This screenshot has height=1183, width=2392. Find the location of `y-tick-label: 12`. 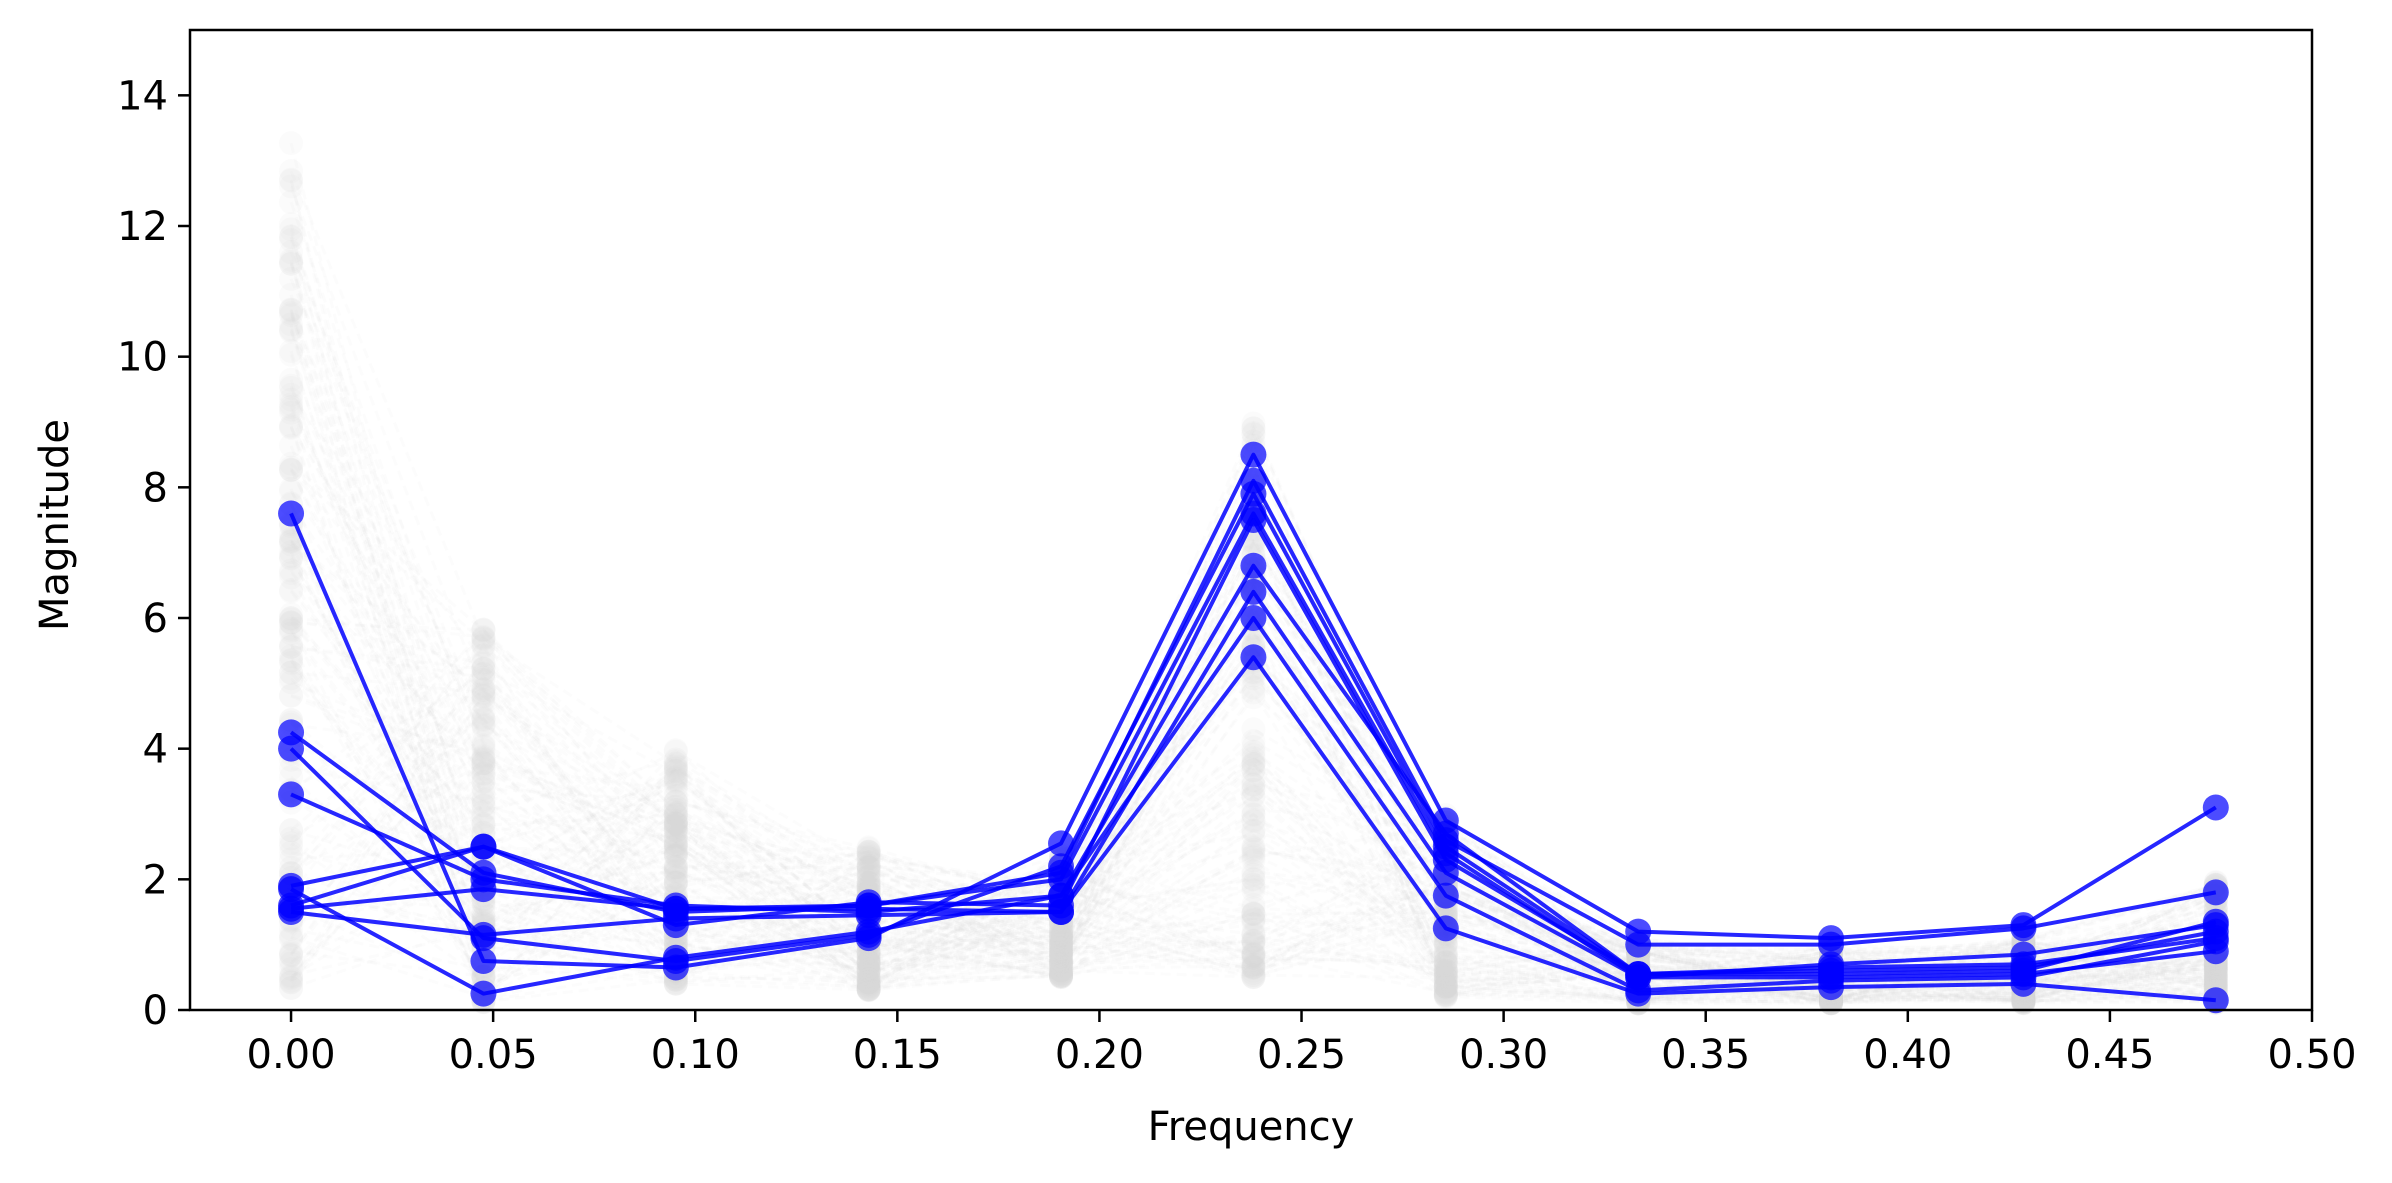

y-tick-label: 12 is located at coordinates (142, 227).